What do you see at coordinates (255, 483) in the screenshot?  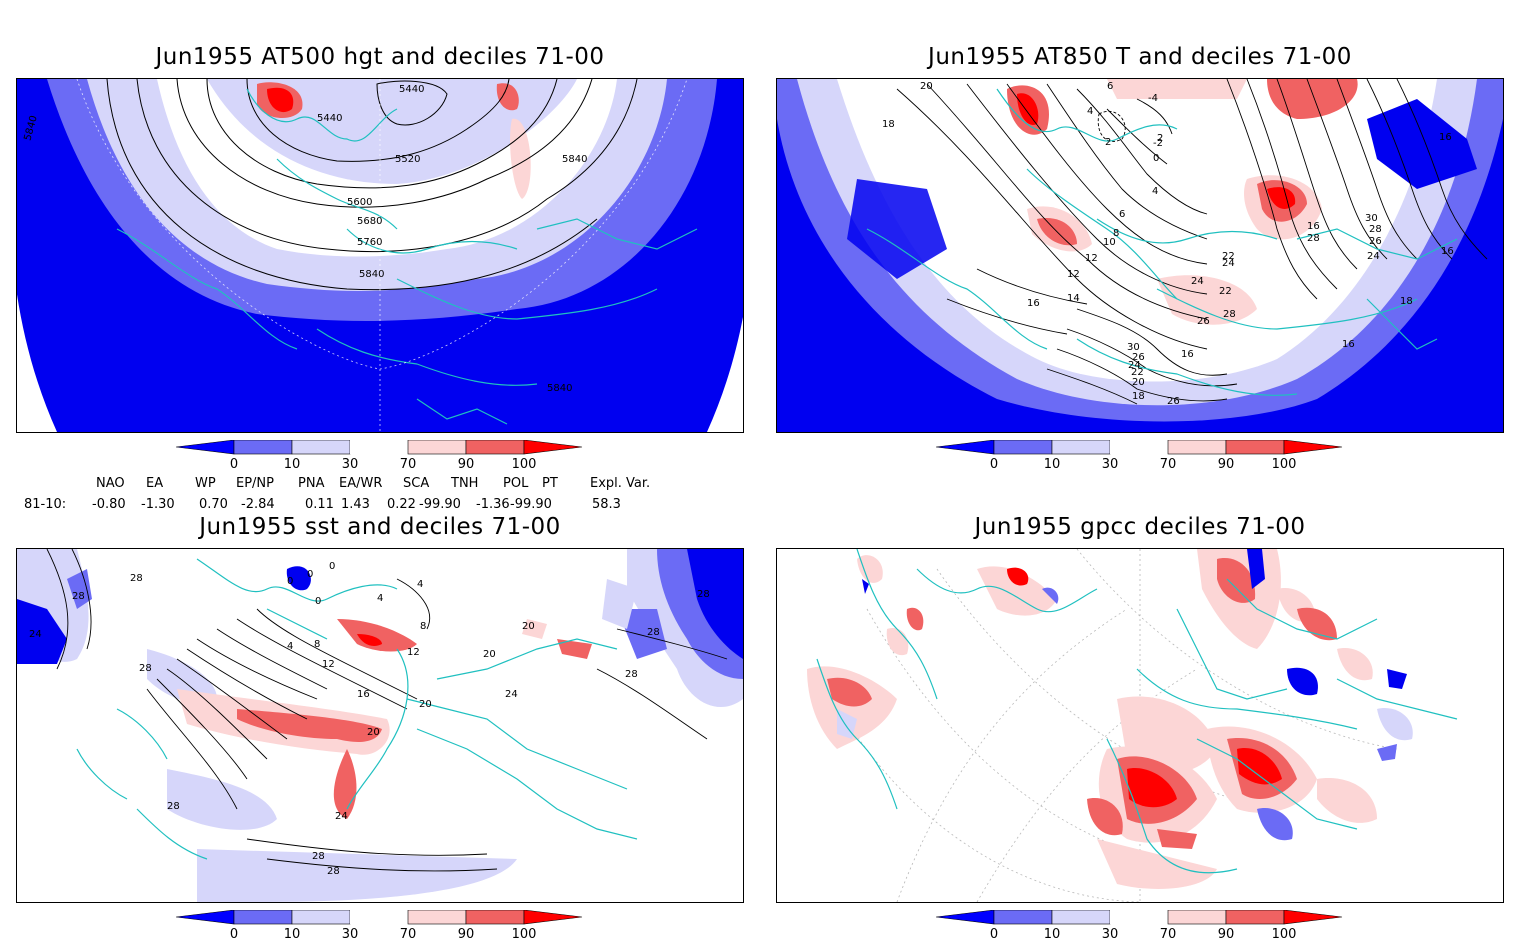 I see `index-name: EP/NP` at bounding box center [255, 483].